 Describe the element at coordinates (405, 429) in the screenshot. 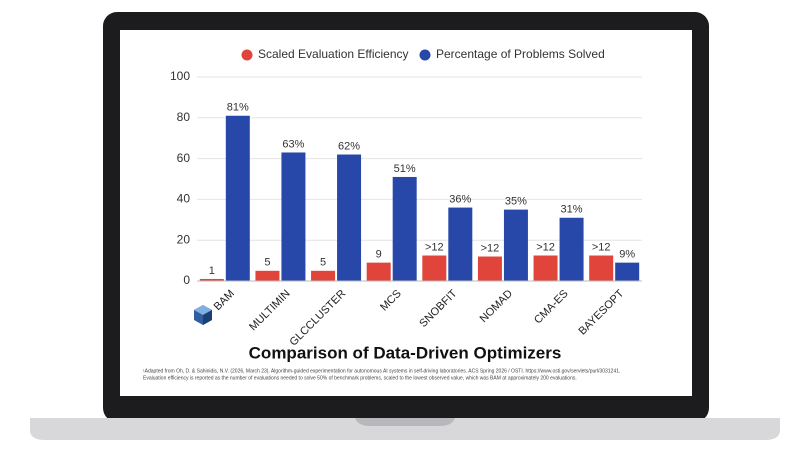

I see `laptop-base` at that location.